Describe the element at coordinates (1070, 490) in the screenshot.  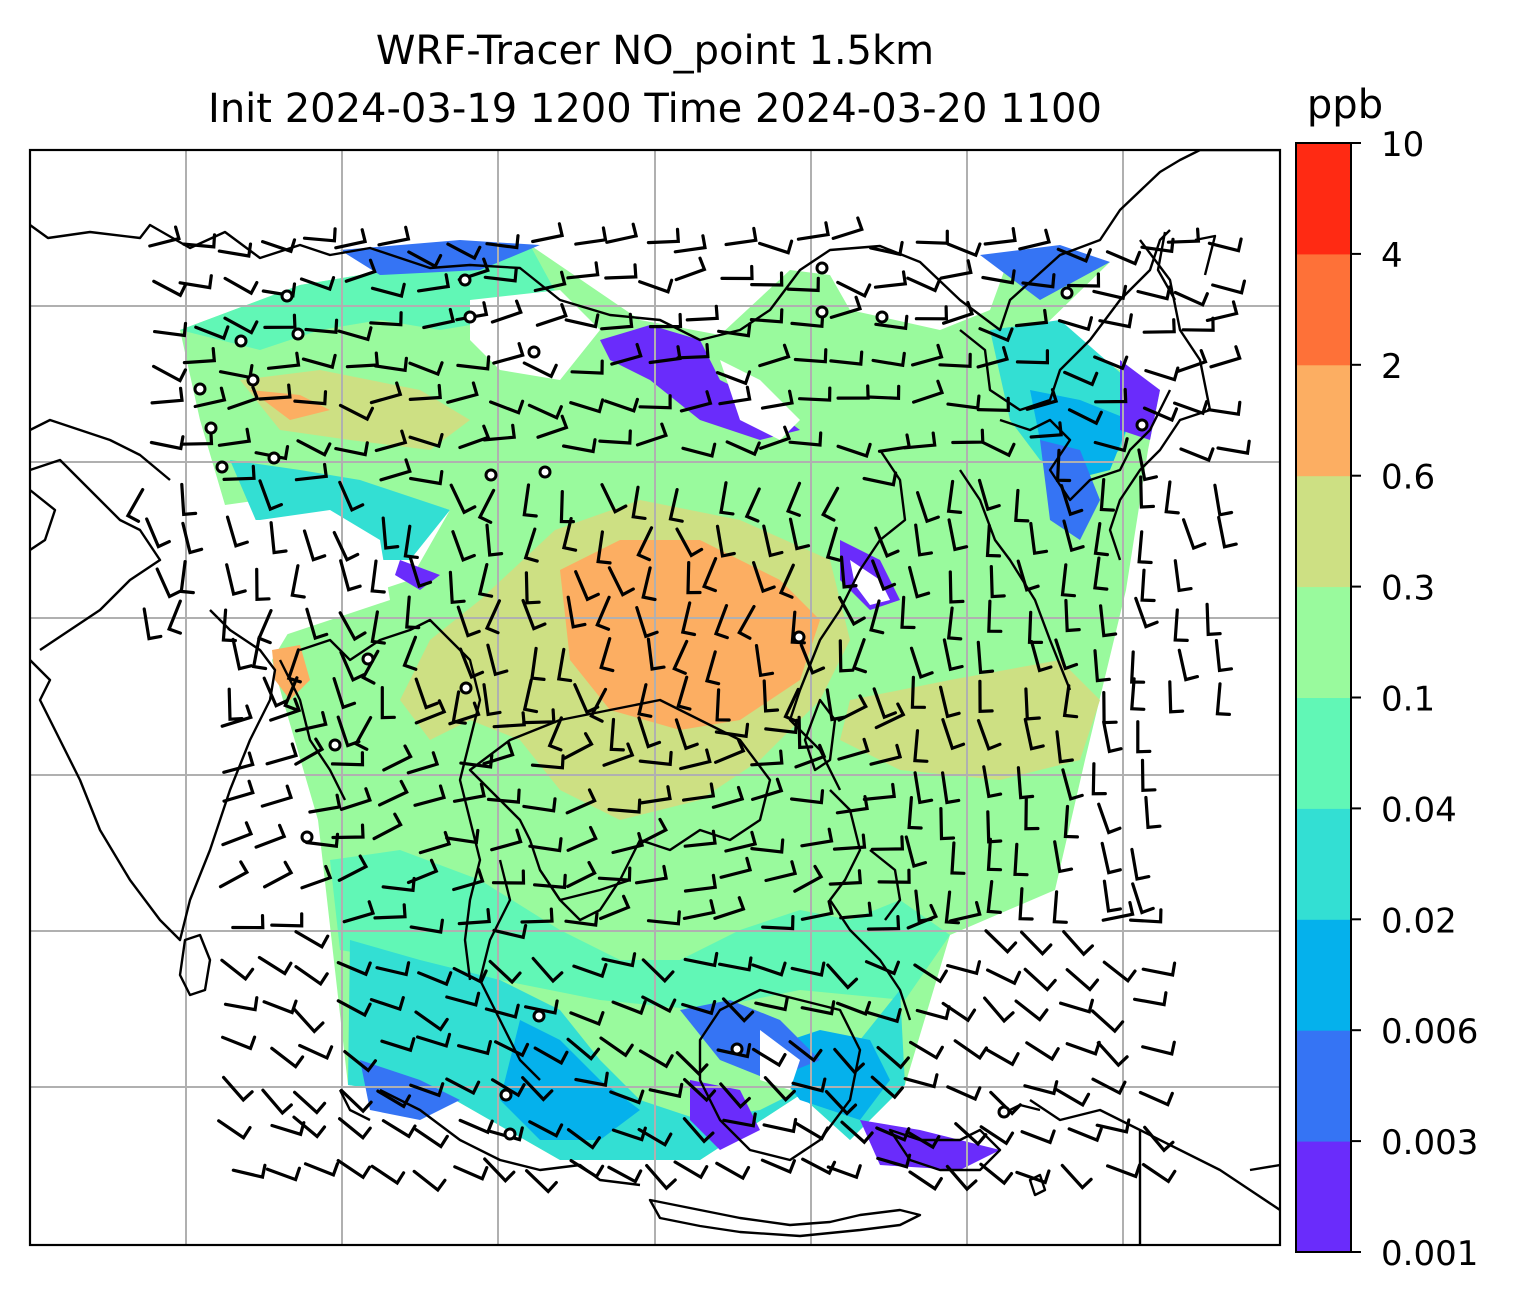
I see `plume-region` at that location.